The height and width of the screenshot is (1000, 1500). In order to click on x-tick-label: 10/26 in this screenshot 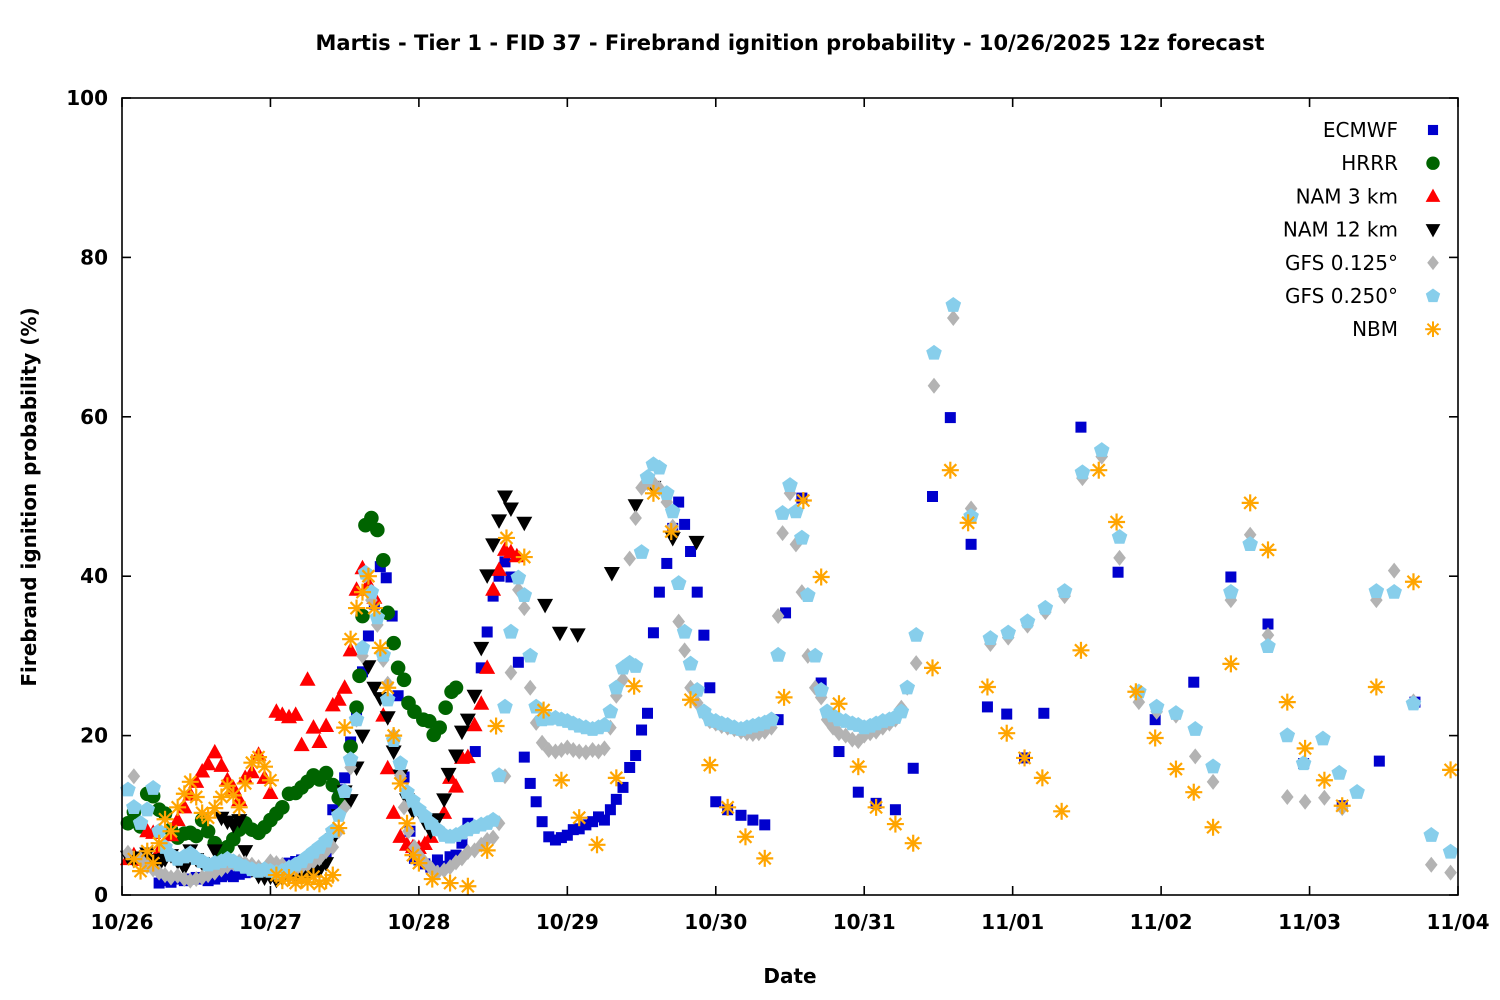, I will do `click(122, 922)`.